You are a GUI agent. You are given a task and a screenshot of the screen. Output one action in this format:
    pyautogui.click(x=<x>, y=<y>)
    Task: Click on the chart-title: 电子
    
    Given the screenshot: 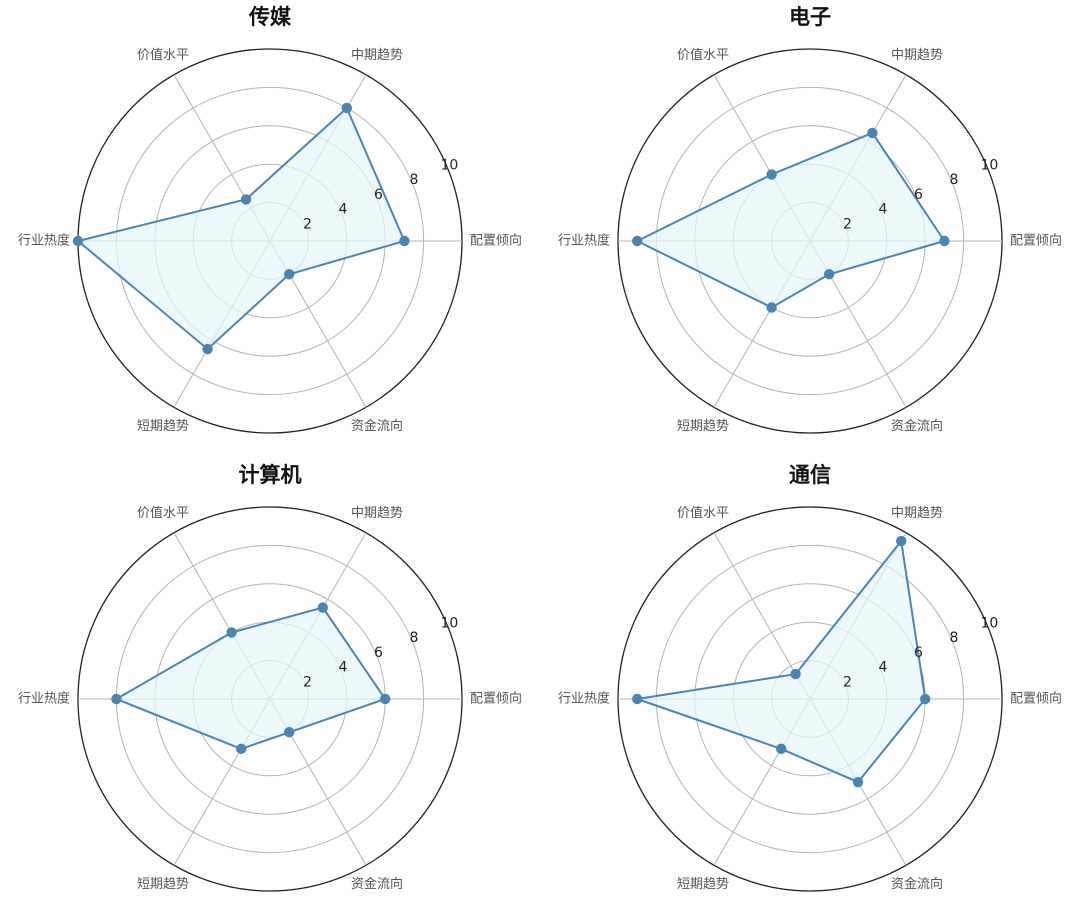 What is the action you would take?
    pyautogui.click(x=810, y=17)
    